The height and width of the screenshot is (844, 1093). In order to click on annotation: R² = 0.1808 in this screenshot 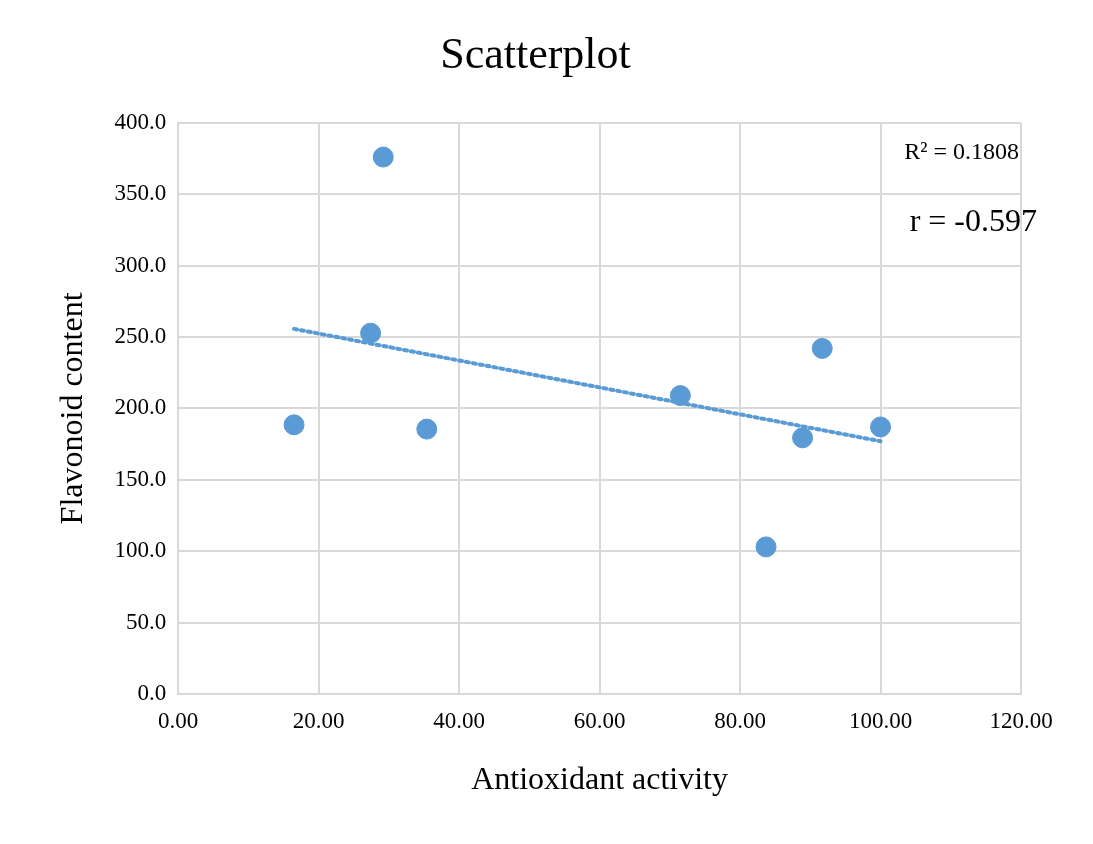, I will do `click(961, 151)`.